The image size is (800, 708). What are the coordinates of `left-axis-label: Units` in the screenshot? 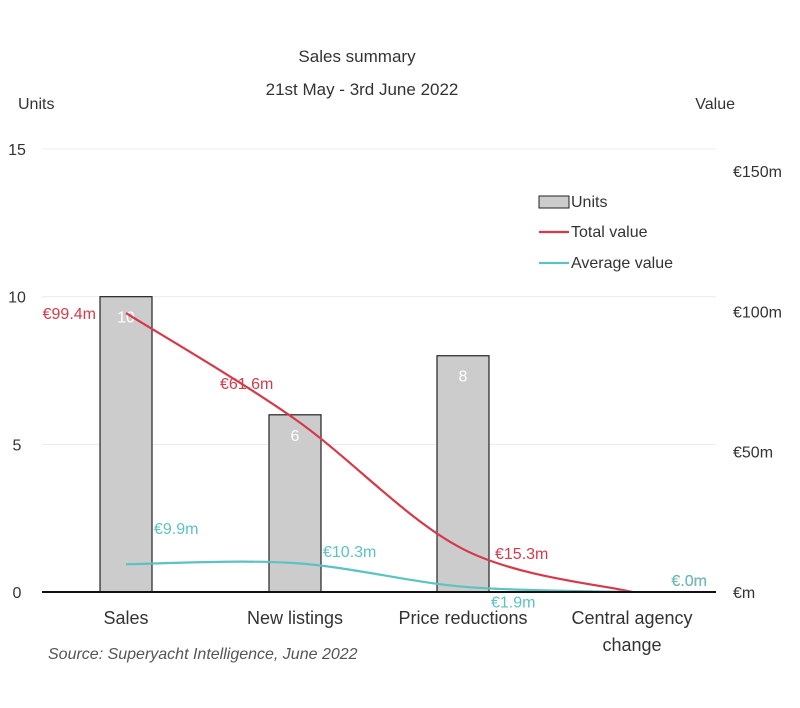 It's located at (36, 104).